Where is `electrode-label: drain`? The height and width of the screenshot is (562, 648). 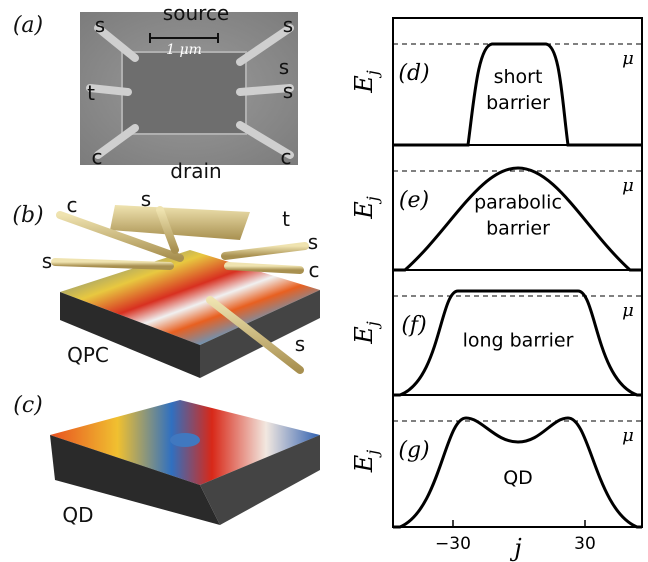 electrode-label: drain is located at coordinates (195, 171).